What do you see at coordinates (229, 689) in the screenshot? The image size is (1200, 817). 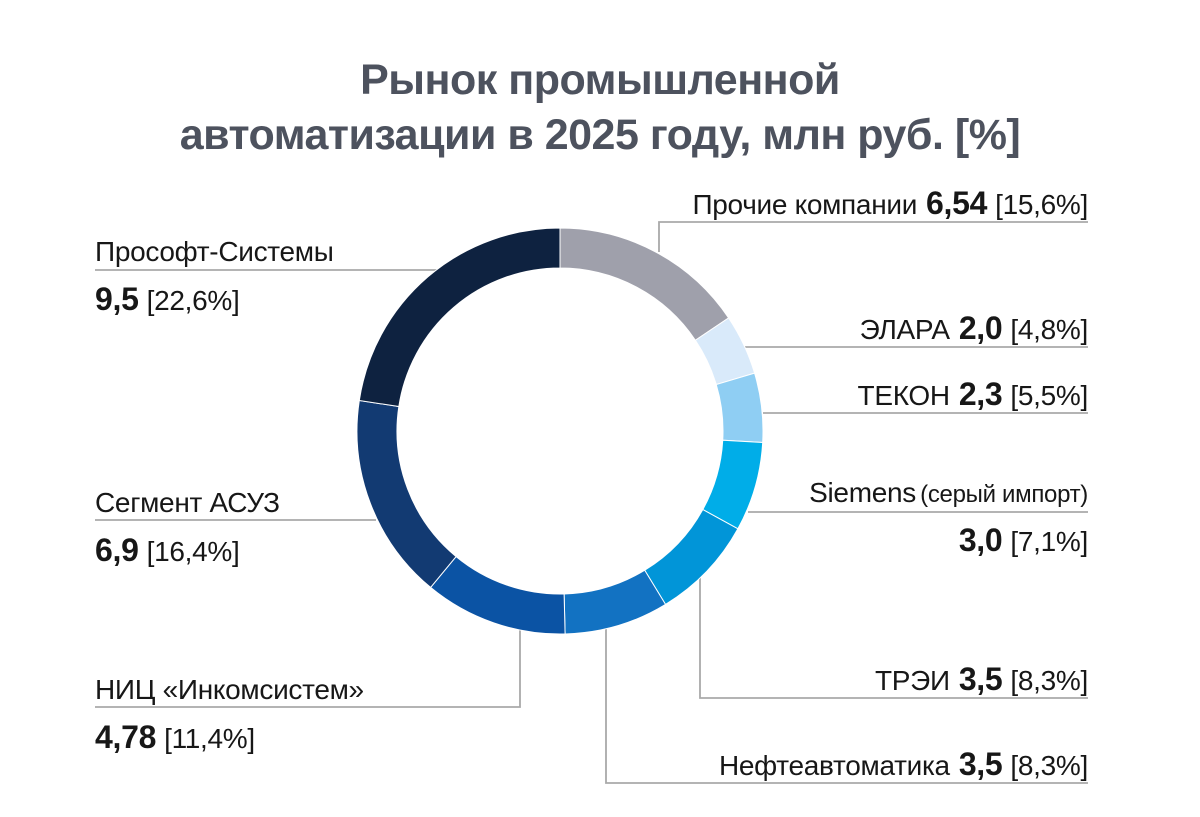 I see `segment-name: НИЦ «Инкомсистем»` at bounding box center [229, 689].